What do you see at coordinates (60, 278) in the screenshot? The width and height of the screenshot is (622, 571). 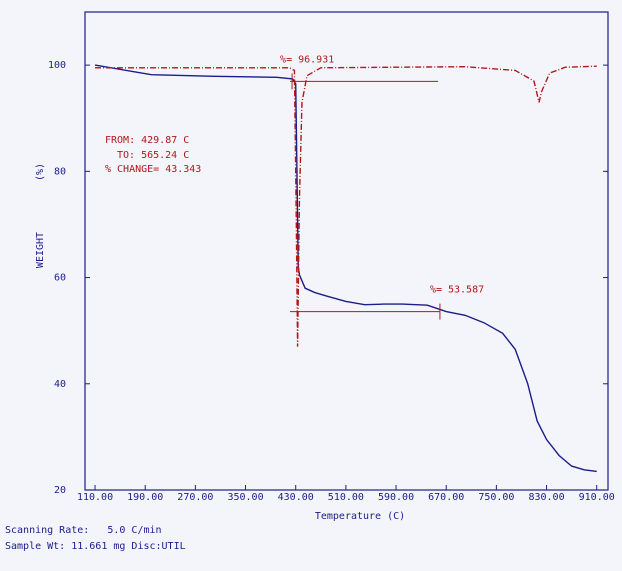 I see `y-tick-label: 60` at bounding box center [60, 278].